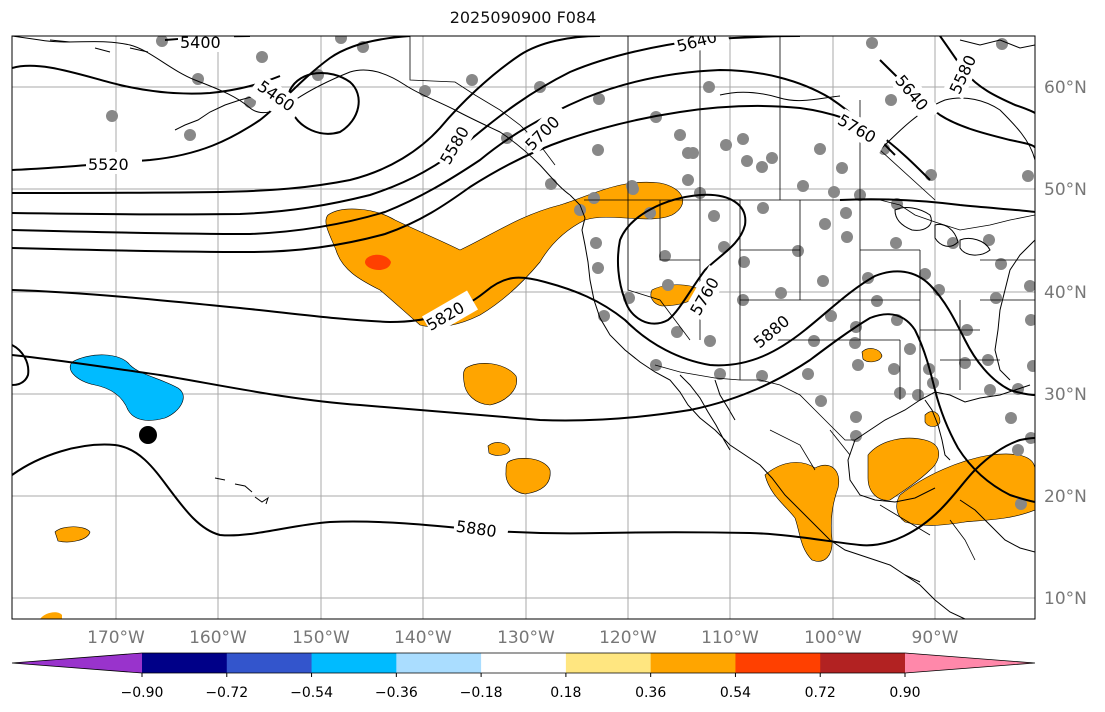  What do you see at coordinates (291, 116) in the screenshot?
I see `alaska-coast` at bounding box center [291, 116].